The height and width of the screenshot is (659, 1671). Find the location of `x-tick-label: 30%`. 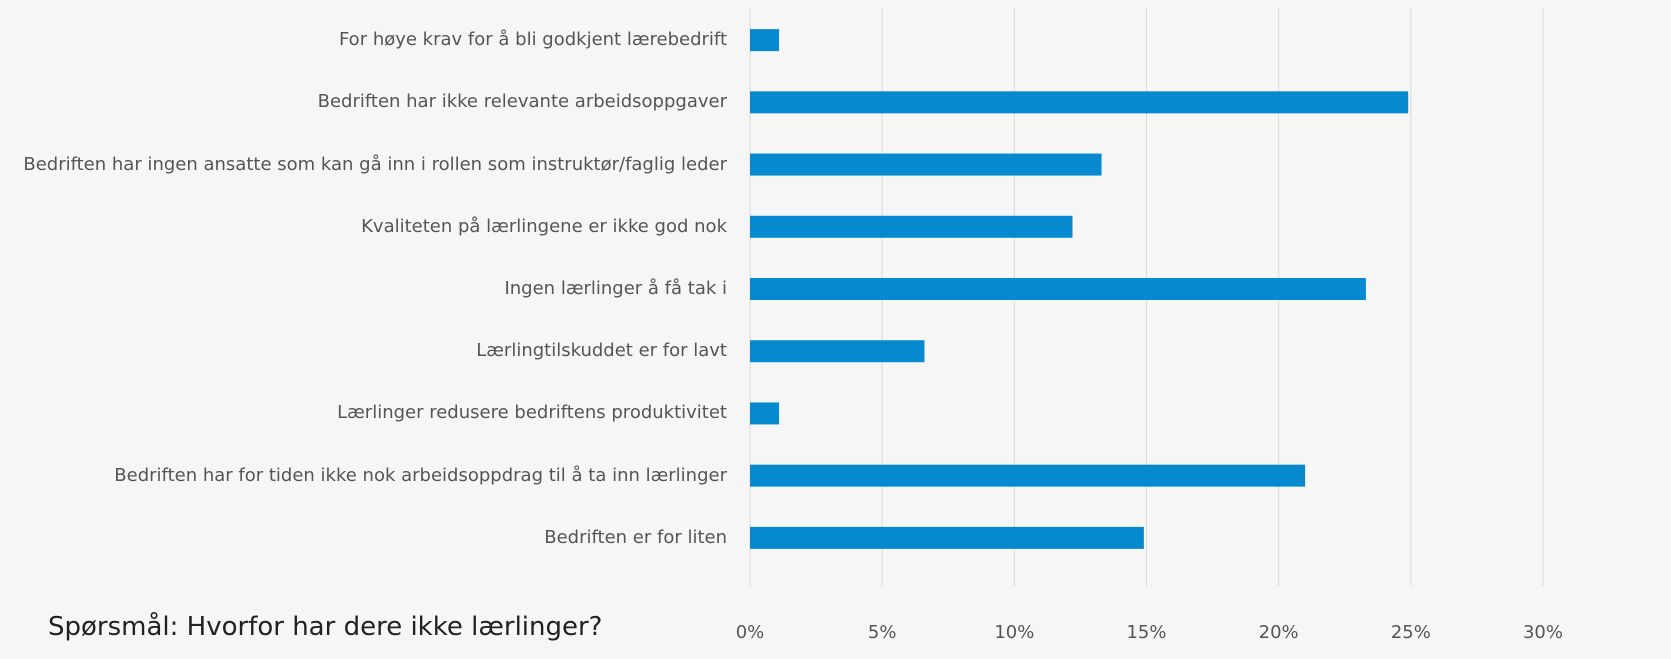

x-tick-label: 30% is located at coordinates (1543, 632).